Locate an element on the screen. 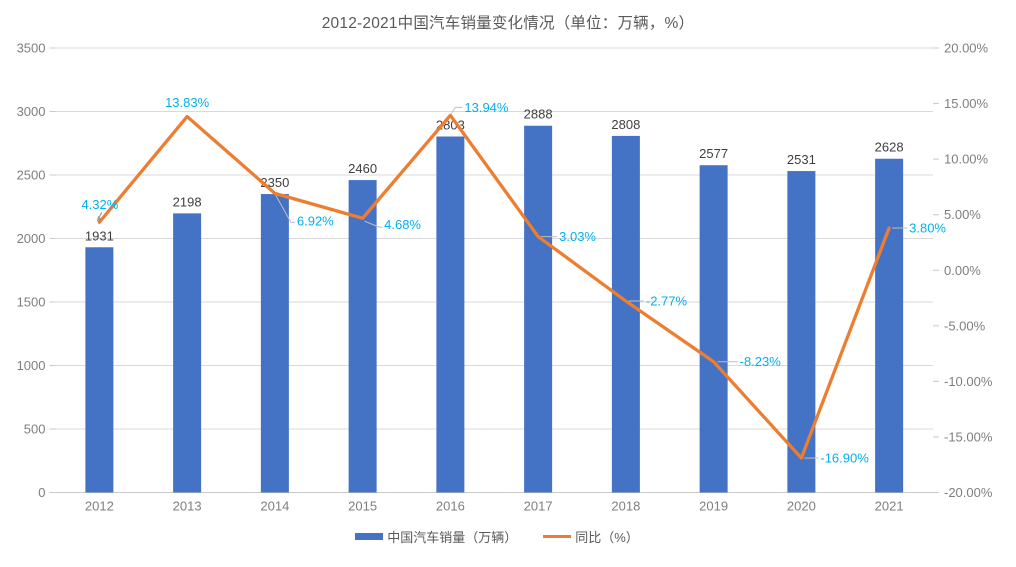 The image size is (1016, 567). bar-value-label: 2888 is located at coordinates (538, 114).